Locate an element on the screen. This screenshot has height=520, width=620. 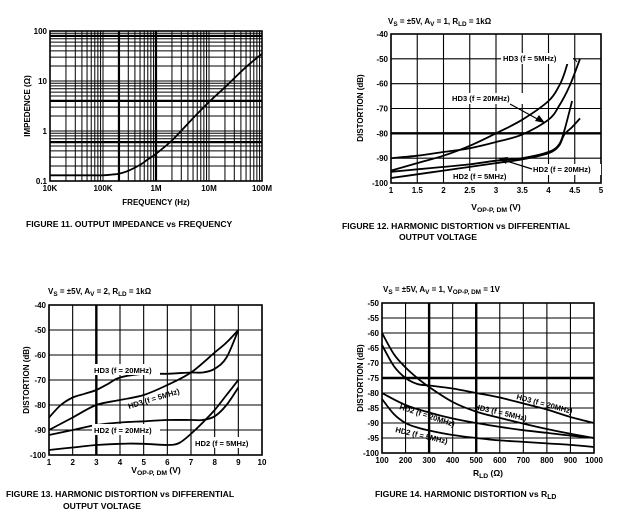
x-tick-label: 400 is located at coordinates (453, 460).